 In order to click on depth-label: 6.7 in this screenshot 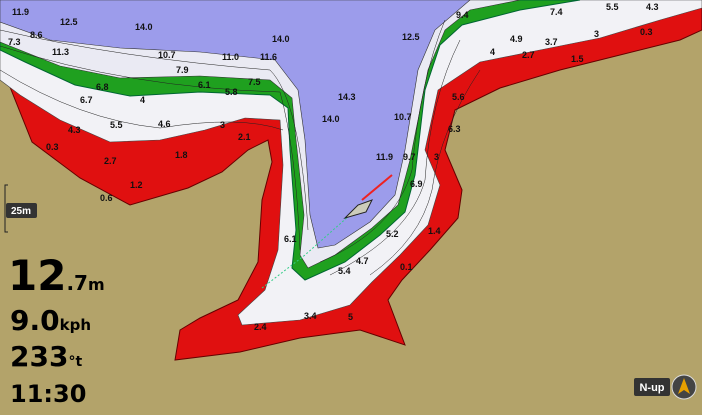, I will do `click(86, 100)`.